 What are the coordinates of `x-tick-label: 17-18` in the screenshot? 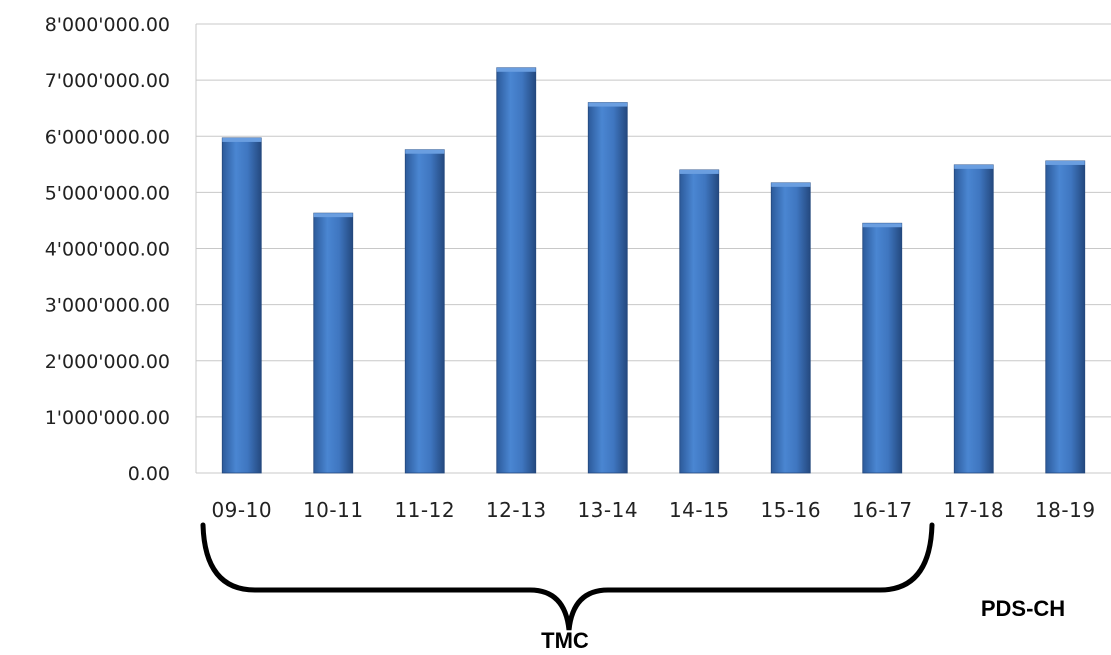 It's located at (973, 510).